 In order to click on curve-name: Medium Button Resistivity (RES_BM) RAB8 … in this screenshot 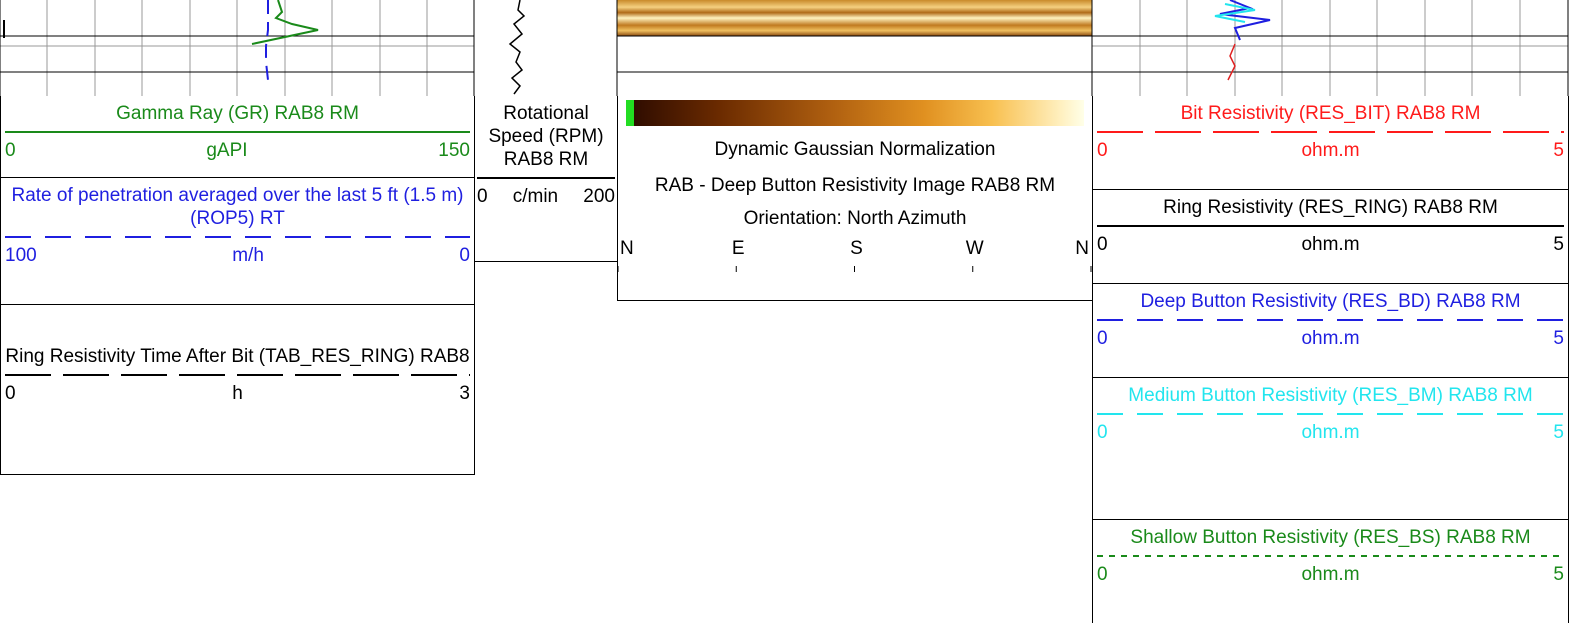, I will do `click(1330, 395)`.